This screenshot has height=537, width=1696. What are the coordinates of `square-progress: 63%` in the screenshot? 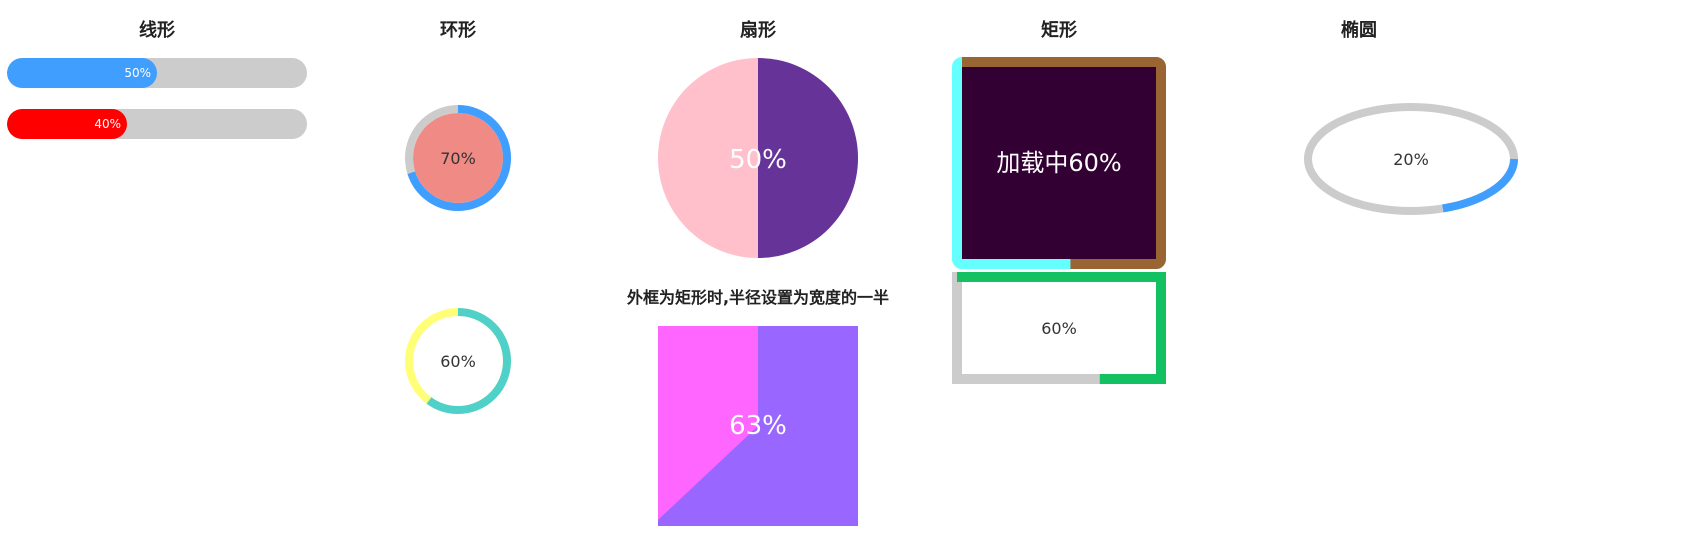 It's located at (758, 426).